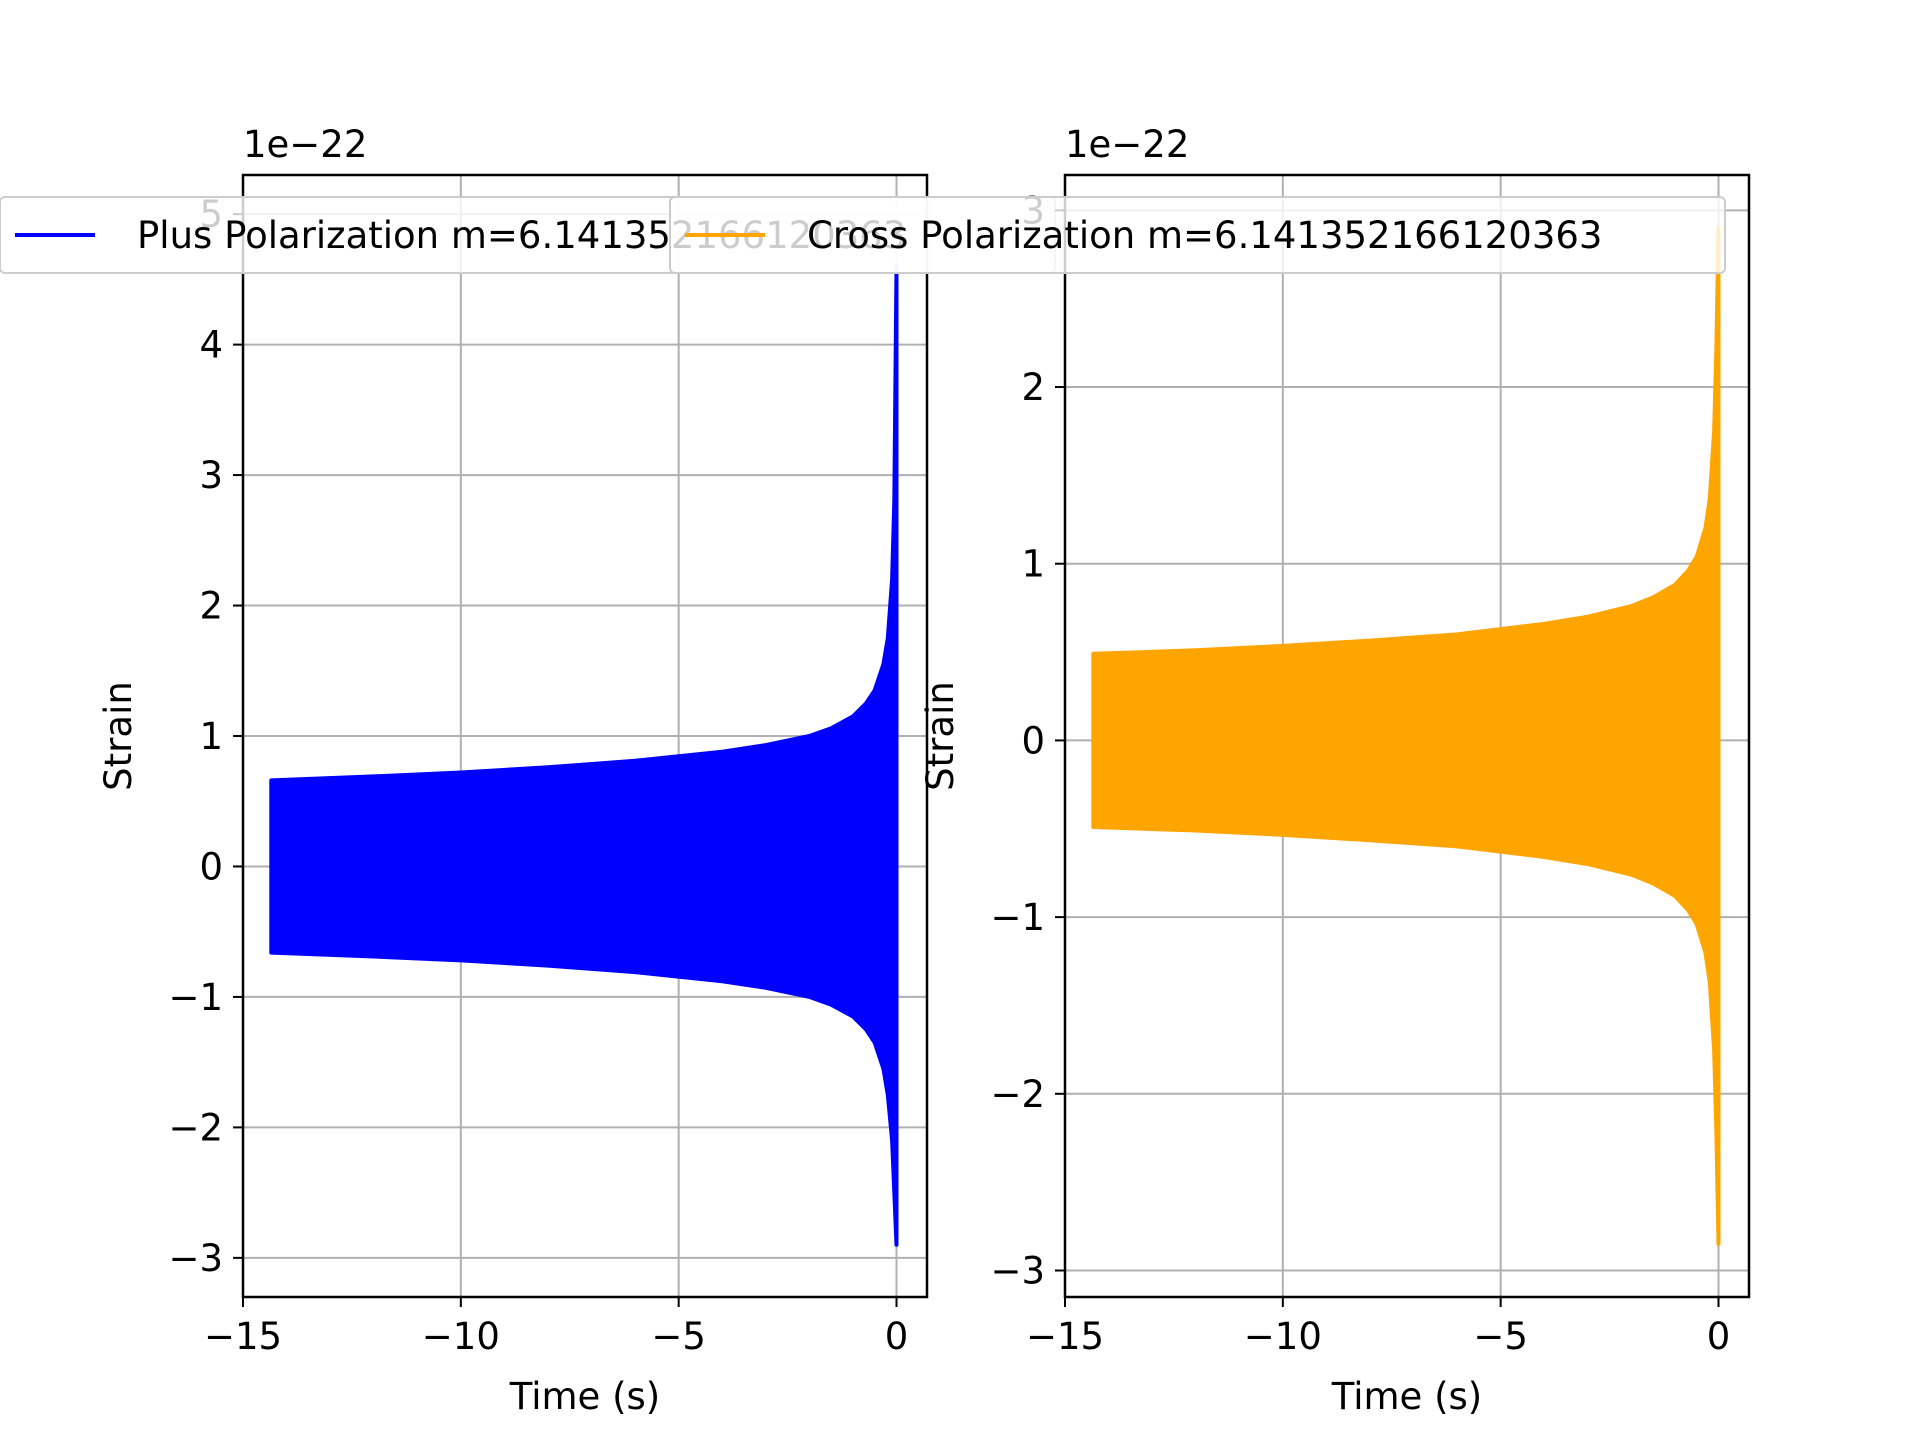 The image size is (1920, 1440). I want to click on cross-legend-box, so click(1197, 235).